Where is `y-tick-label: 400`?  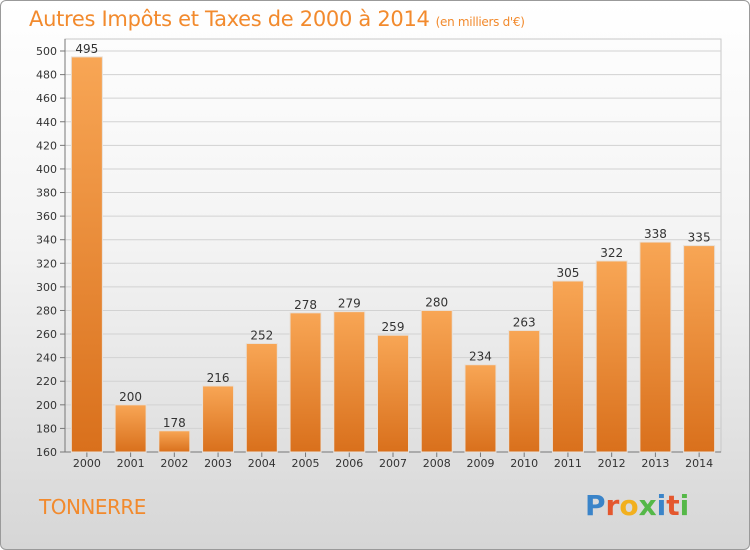
y-tick-label: 400 is located at coordinates (46, 169).